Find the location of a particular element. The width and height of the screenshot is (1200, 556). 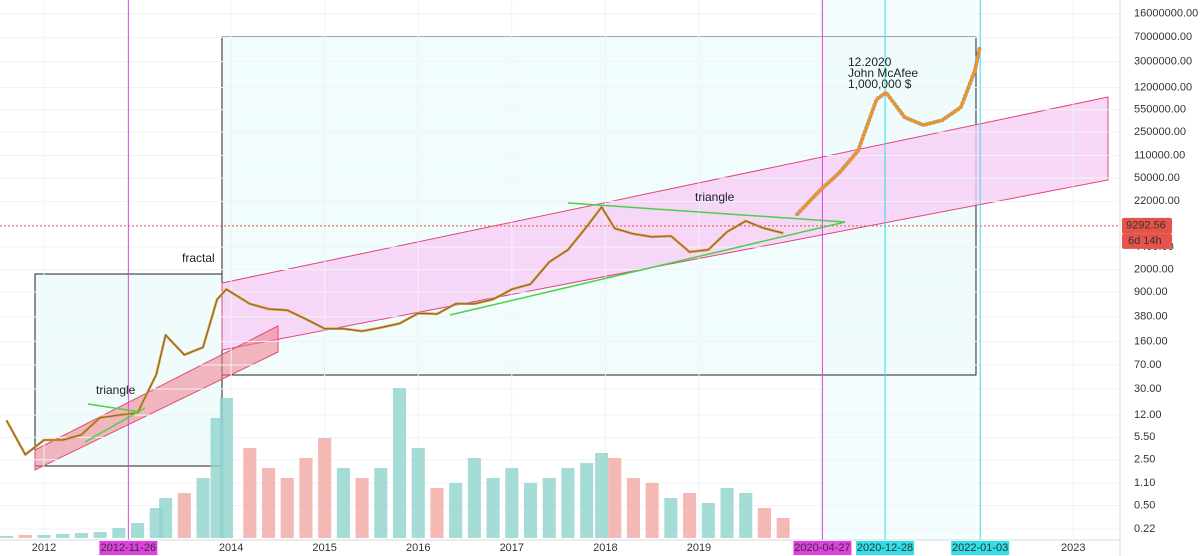

marker-label: 2012-11-26 is located at coordinates (128, 548).